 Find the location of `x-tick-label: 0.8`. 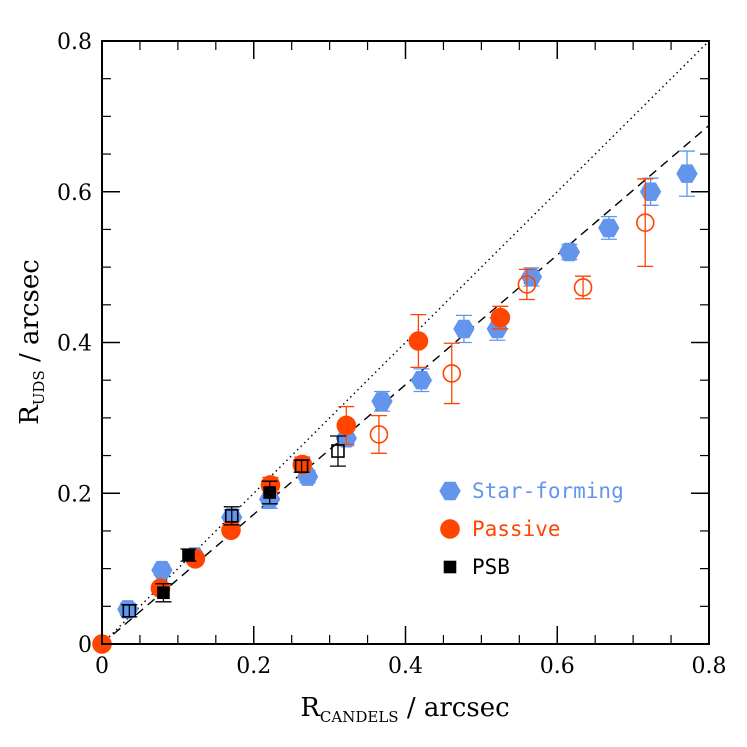

x-tick-label: 0.8 is located at coordinates (709, 666).